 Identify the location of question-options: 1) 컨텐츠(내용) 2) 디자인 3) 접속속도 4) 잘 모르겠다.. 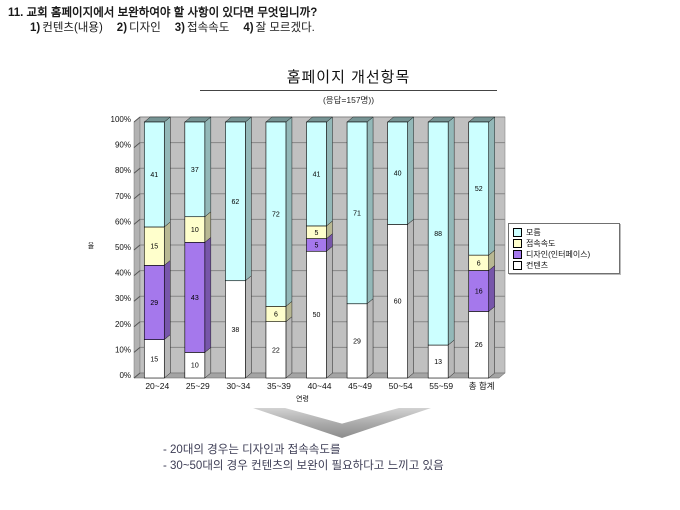
(329, 28).